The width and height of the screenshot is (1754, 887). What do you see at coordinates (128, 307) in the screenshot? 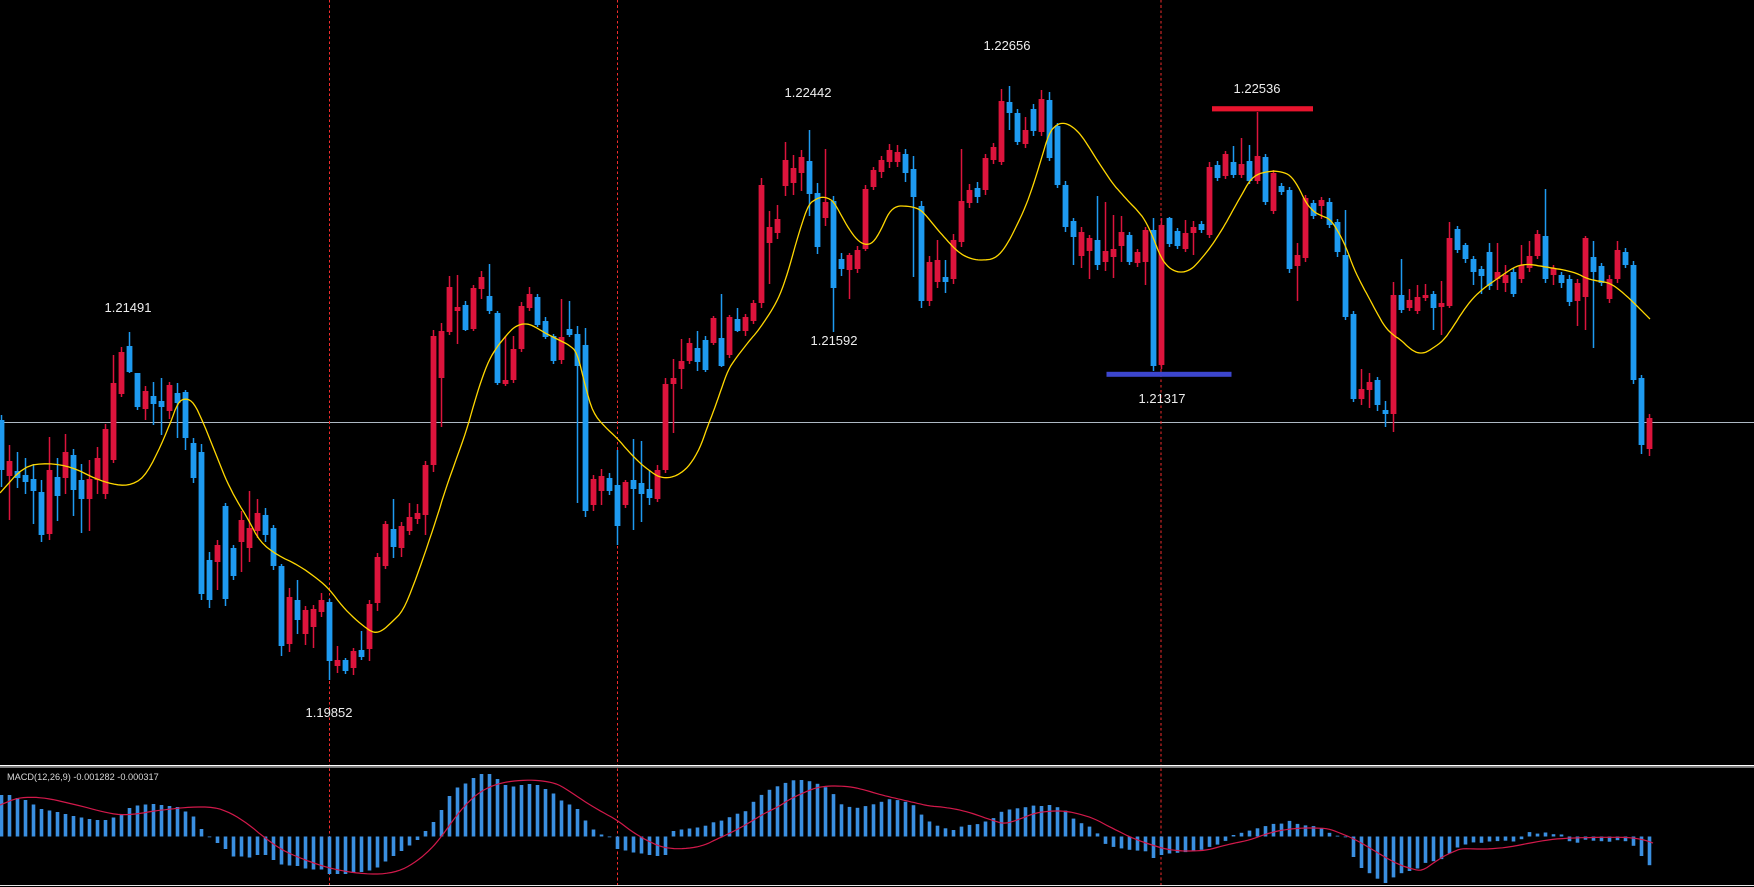
I see `svg-text: 1.21491` at bounding box center [128, 307].